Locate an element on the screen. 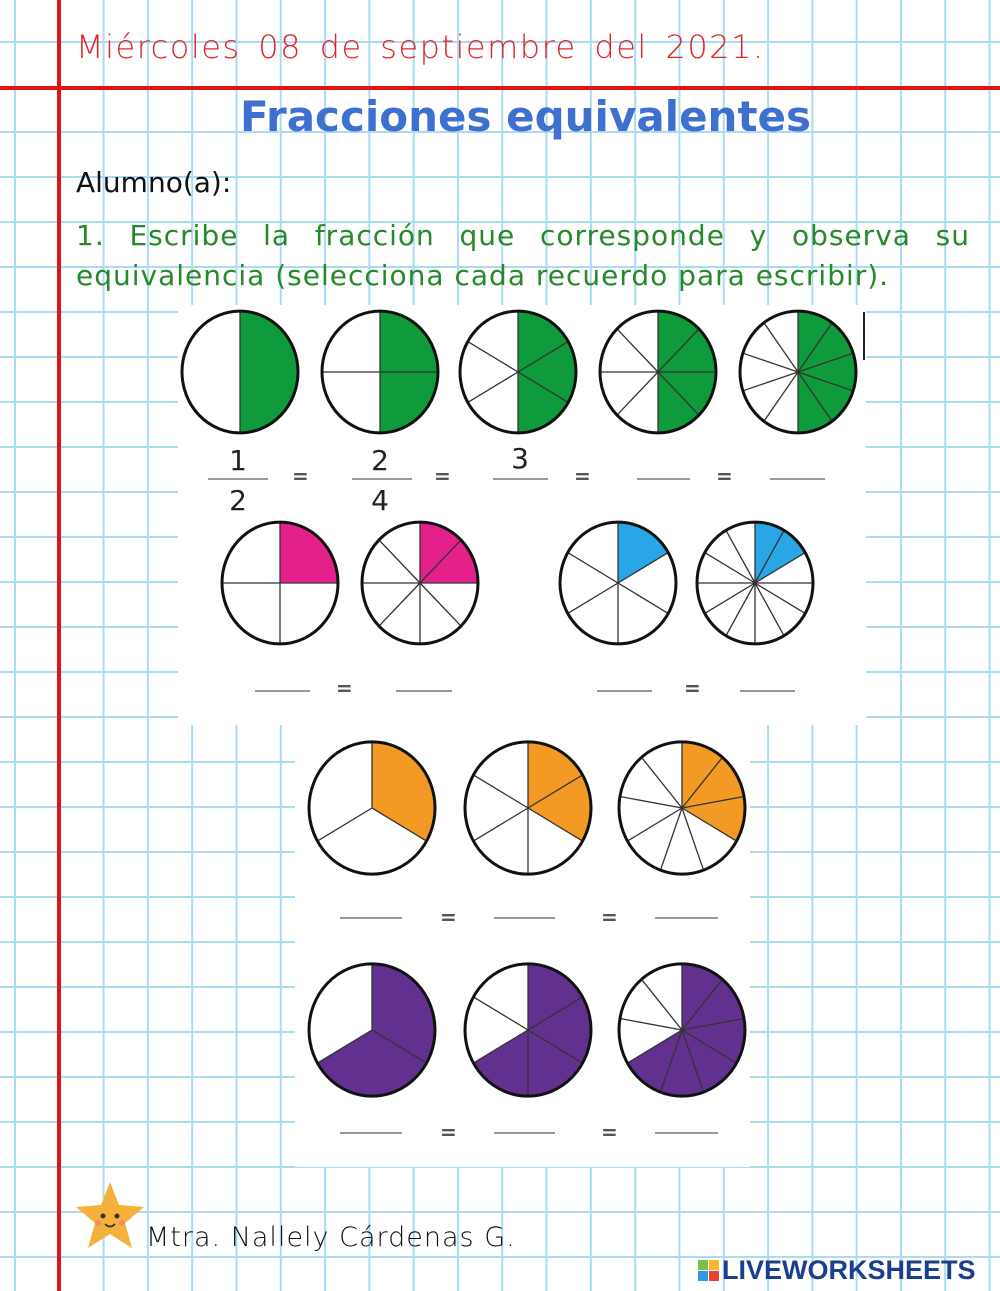  margin-line is located at coordinates (59, 645).